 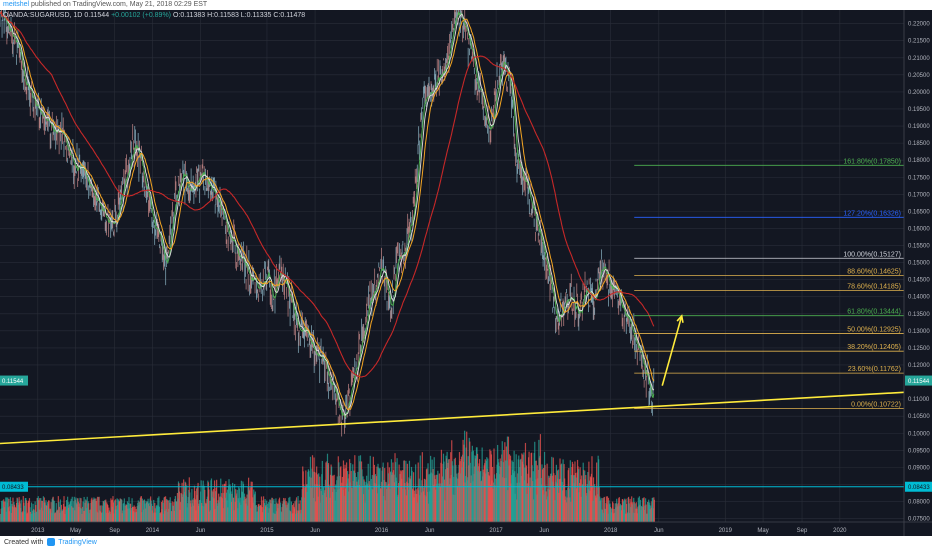 I want to click on support-trendline, so click(x=452, y=418).